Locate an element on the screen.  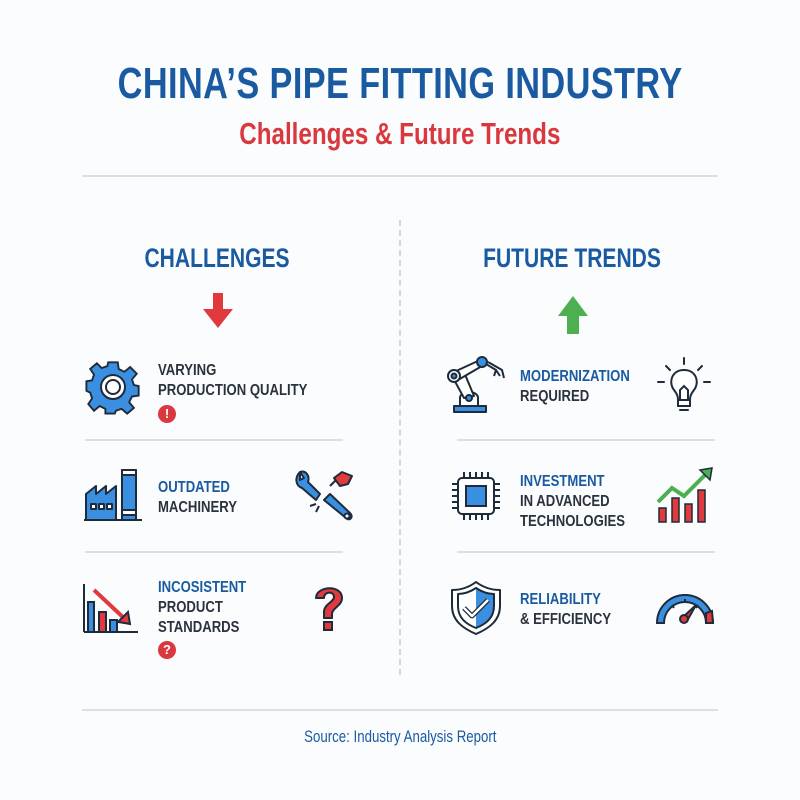
challenge-2-line1: OUTDATED is located at coordinates (194, 487).